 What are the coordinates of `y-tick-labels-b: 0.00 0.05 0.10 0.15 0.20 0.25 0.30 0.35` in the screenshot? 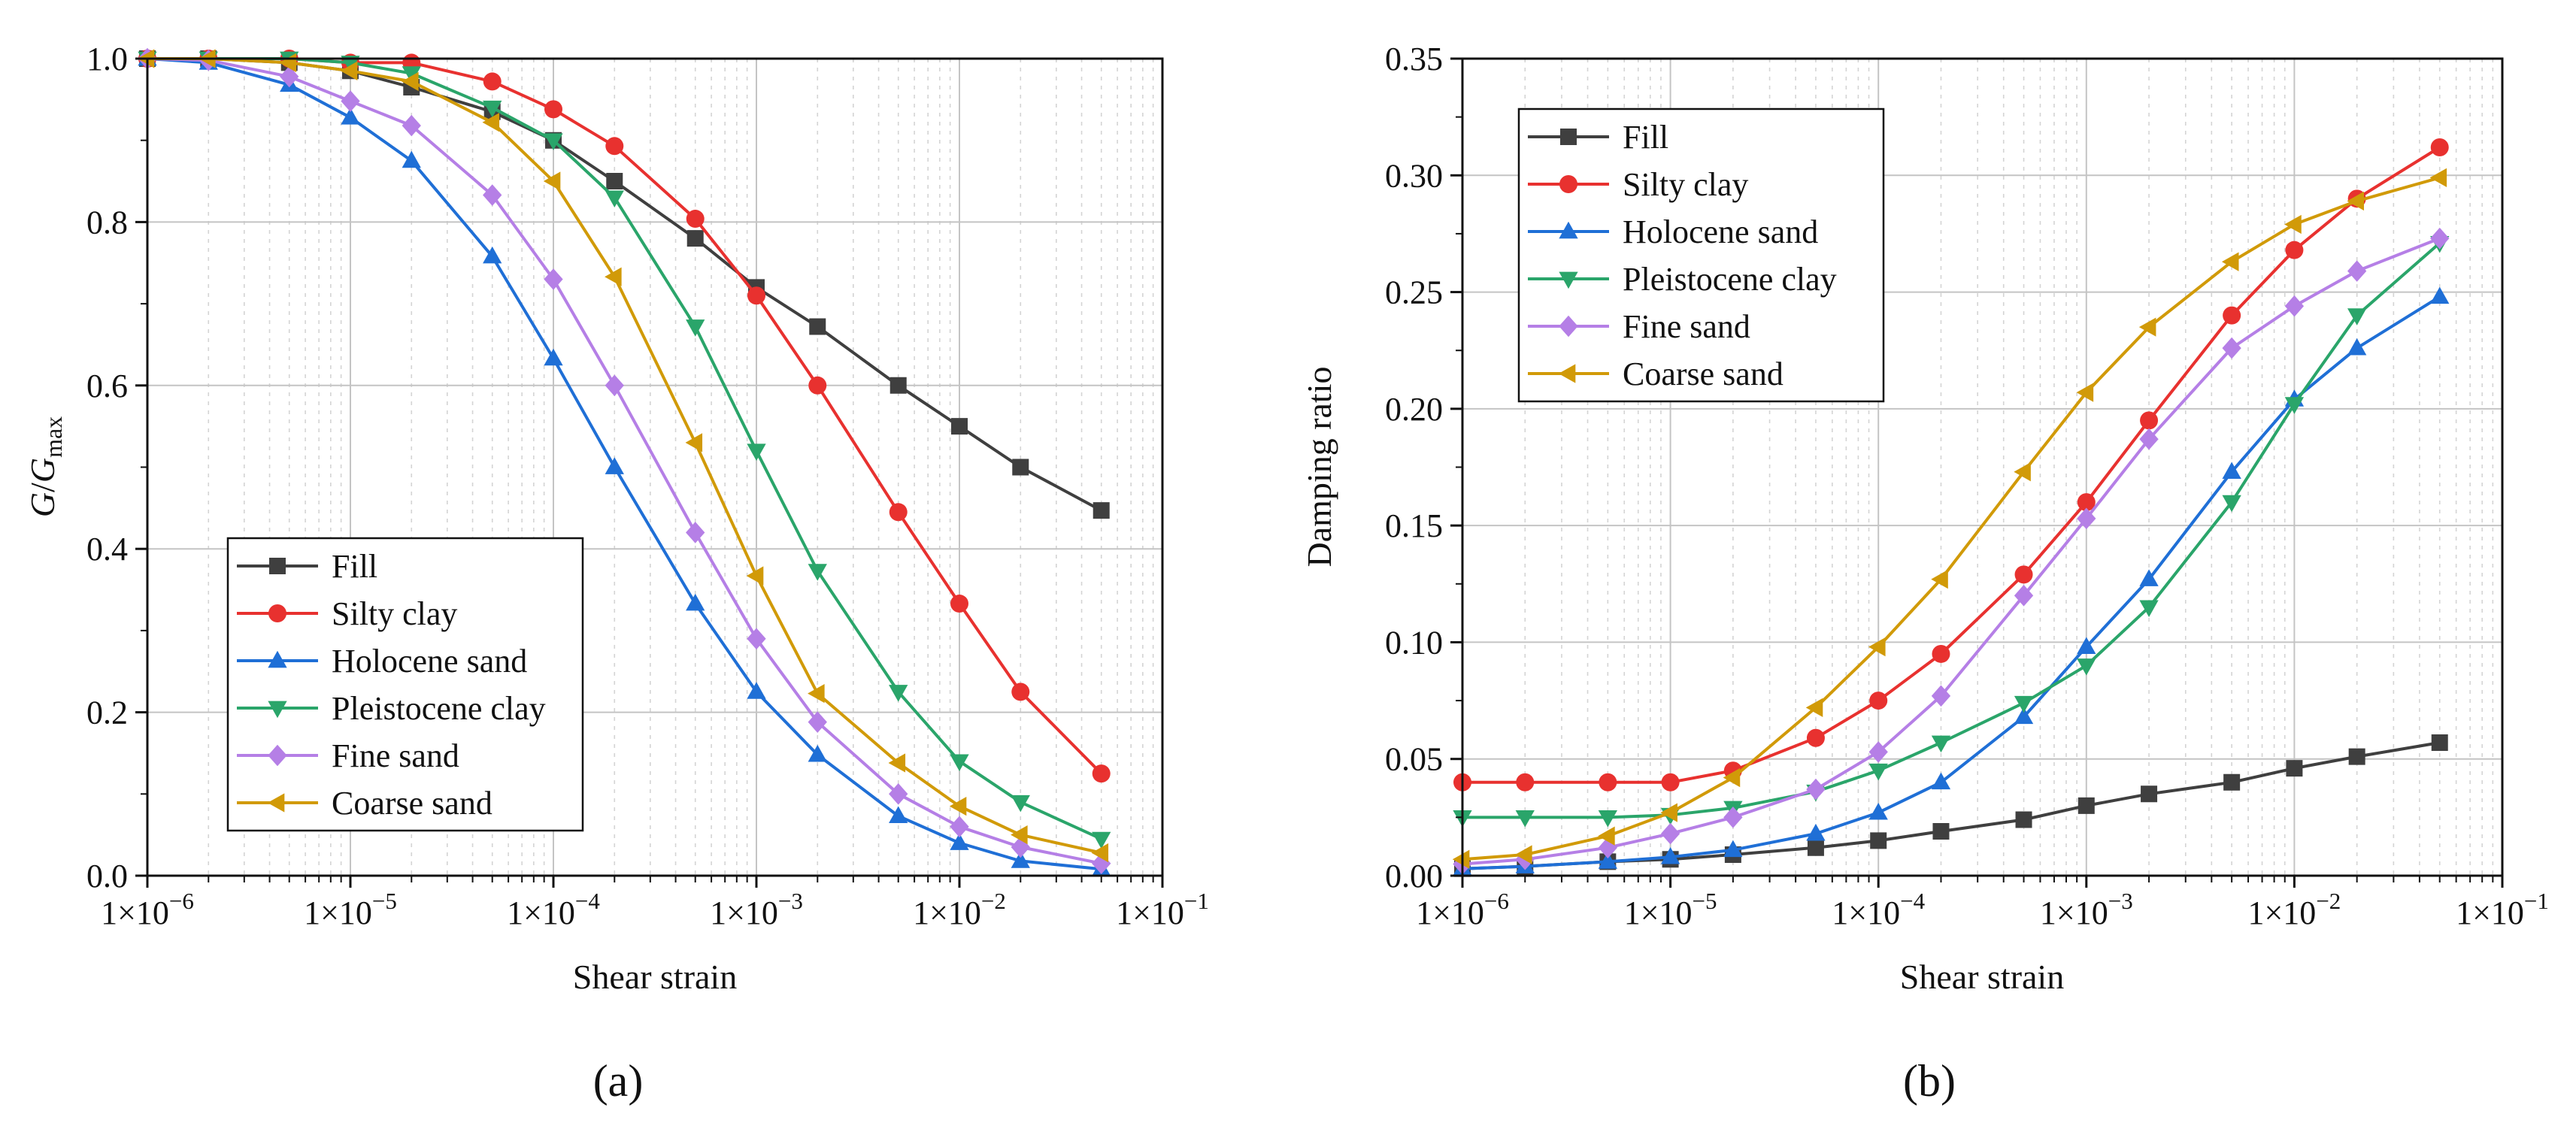 It's located at (1414, 467).